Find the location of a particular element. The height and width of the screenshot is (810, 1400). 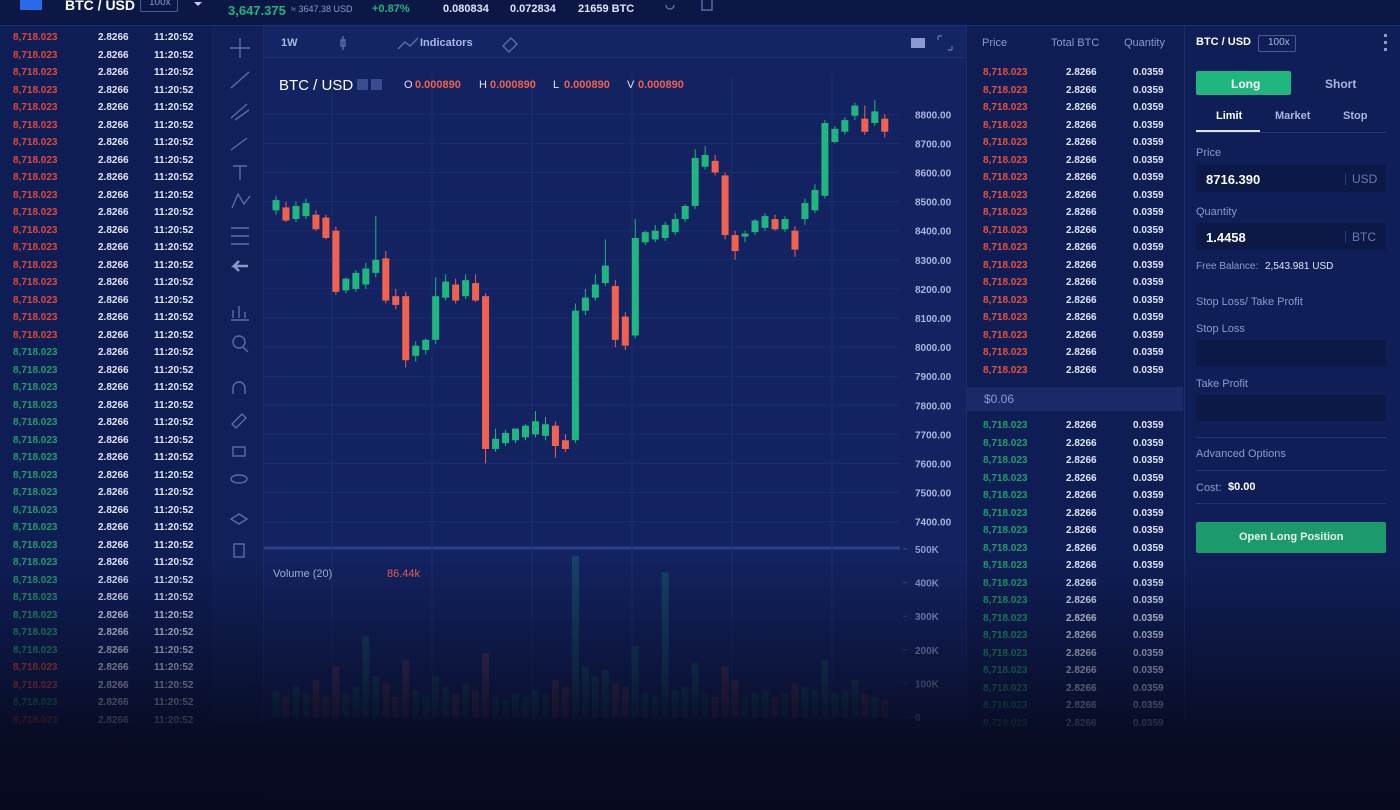

volume-tick-label: 400K is located at coordinates (927, 584).